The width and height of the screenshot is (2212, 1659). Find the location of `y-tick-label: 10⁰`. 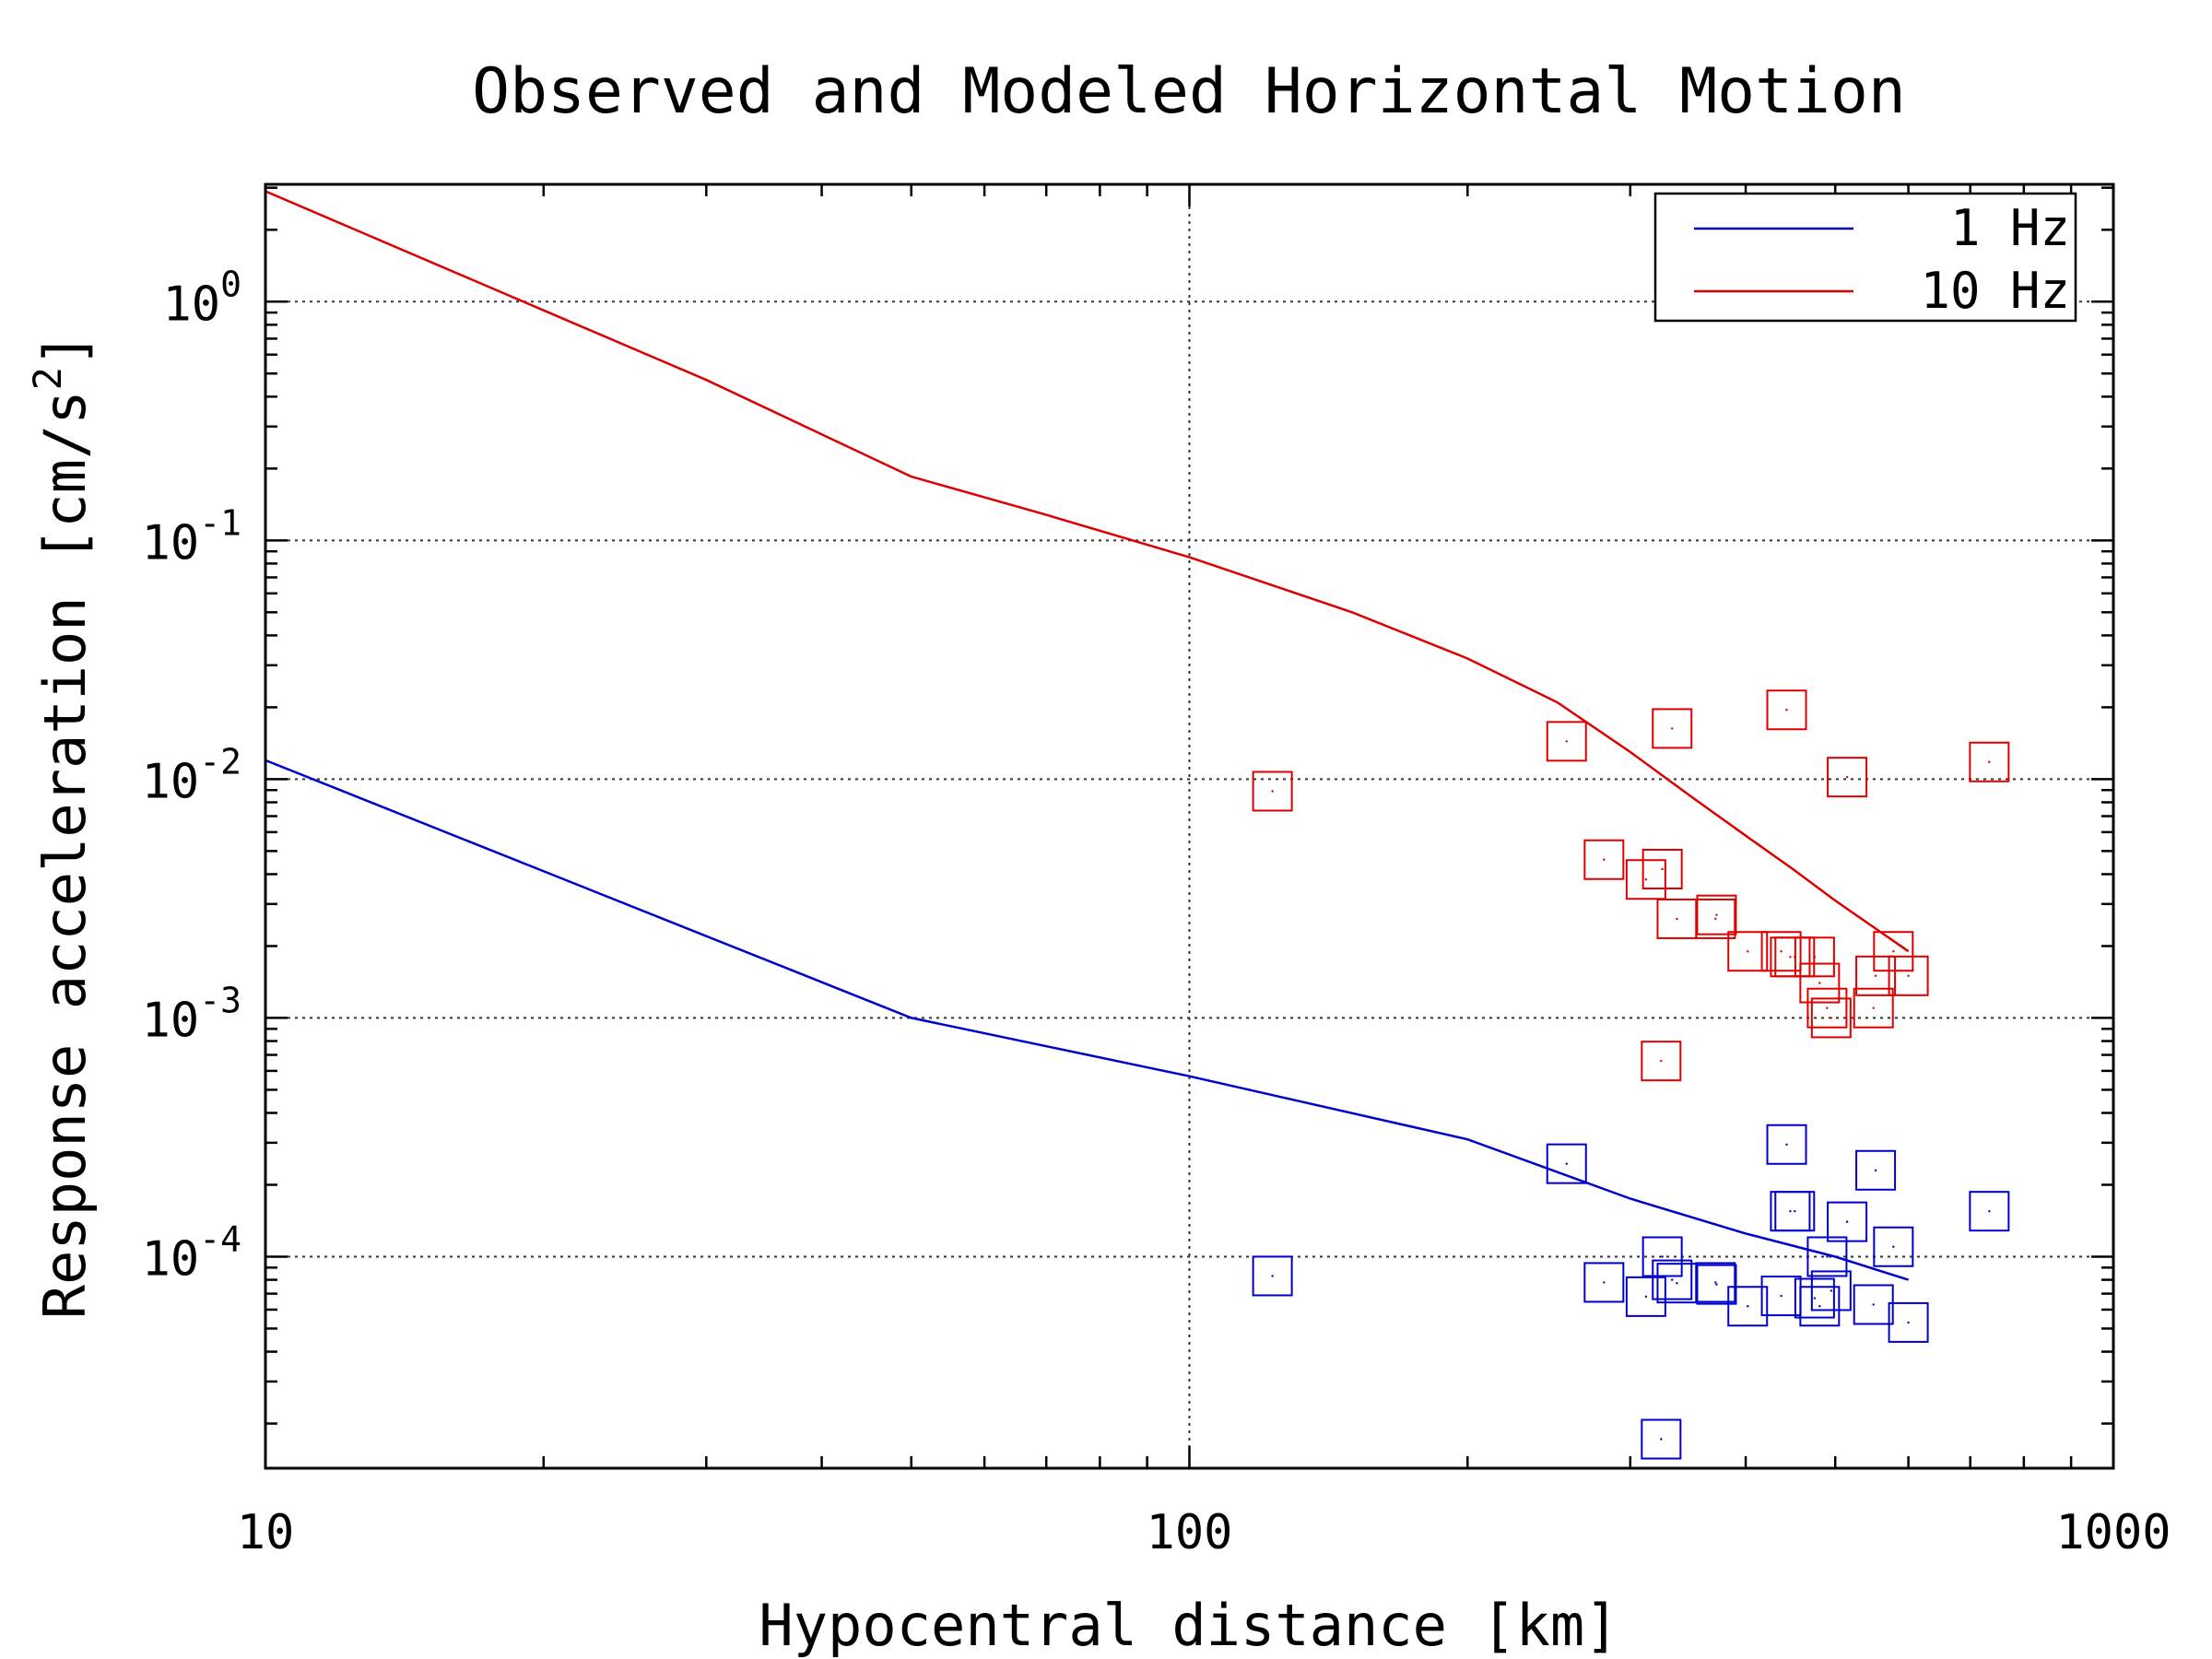

y-tick-label: 10⁰ is located at coordinates (201, 298).